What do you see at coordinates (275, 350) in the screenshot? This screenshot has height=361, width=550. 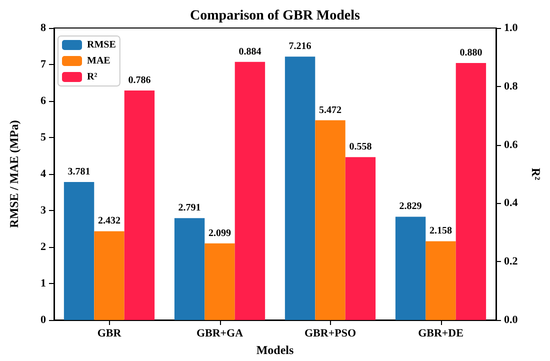 I see `x-axis-title: Models` at bounding box center [275, 350].